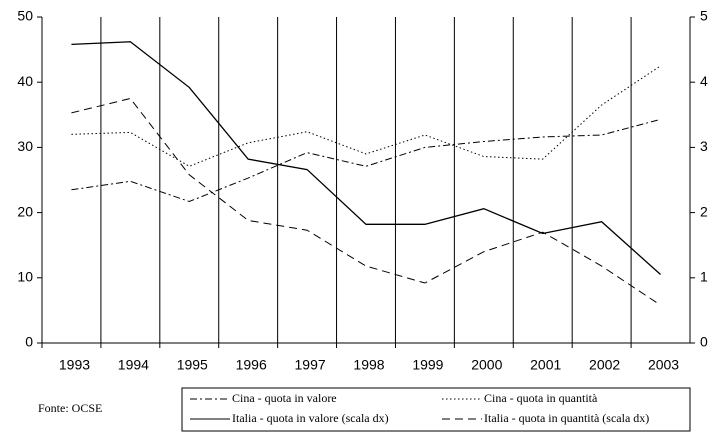 The width and height of the screenshot is (723, 437). Describe the element at coordinates (663, 365) in the screenshot. I see `x-tick-label: 2003` at that location.